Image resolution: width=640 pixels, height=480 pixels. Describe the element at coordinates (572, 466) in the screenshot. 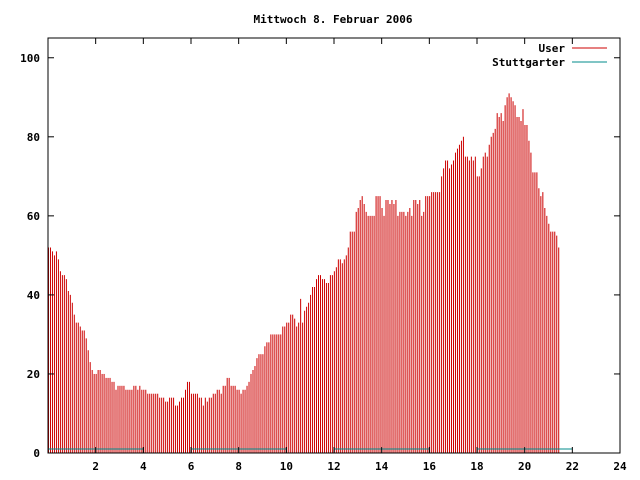

I see `x-tick-label: 22` at that location.